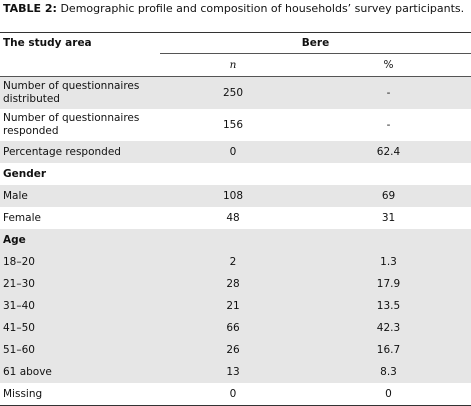 The image size is (471, 406). Describe the element at coordinates (388, 196) in the screenshot. I see `cell: 69` at that location.